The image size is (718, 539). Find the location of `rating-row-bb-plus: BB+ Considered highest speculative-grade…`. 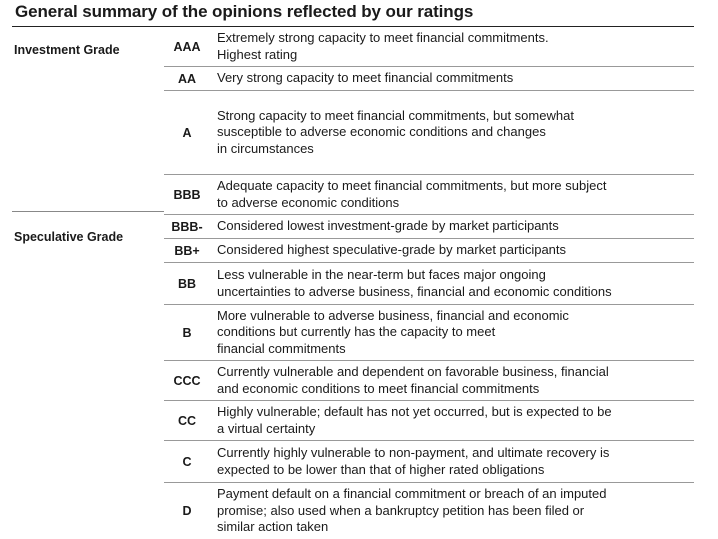

rating-row-bb-plus: BB+ Considered highest speculative-grade… is located at coordinates (429, 251).